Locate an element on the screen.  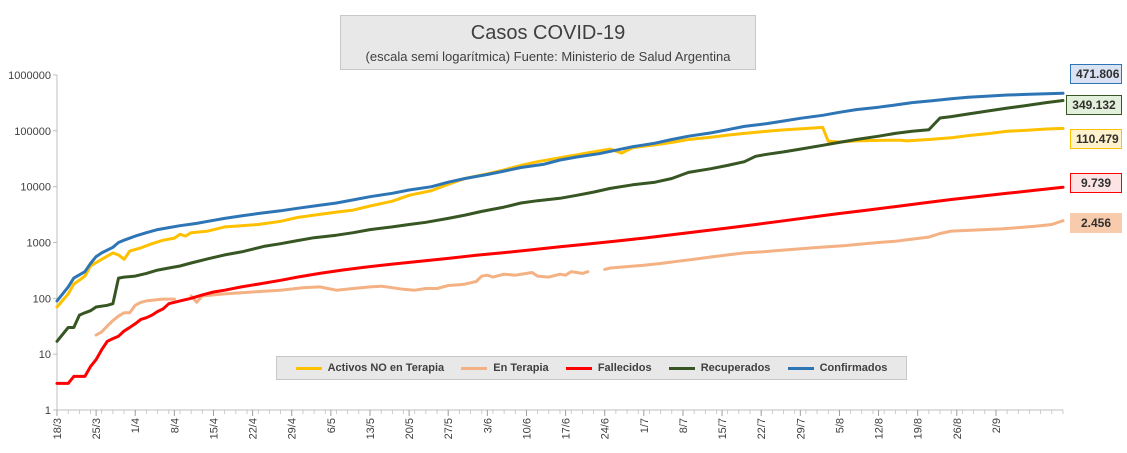
x-tick-label: 6/5 is located at coordinates (332, 425).